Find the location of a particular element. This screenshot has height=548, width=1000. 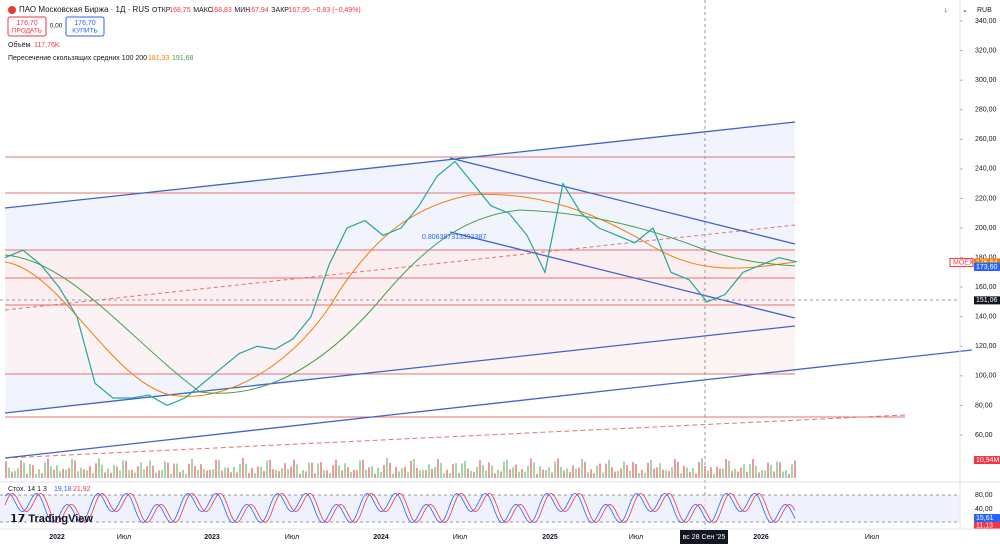

buy-price: 176,70 is located at coordinates (85, 23).